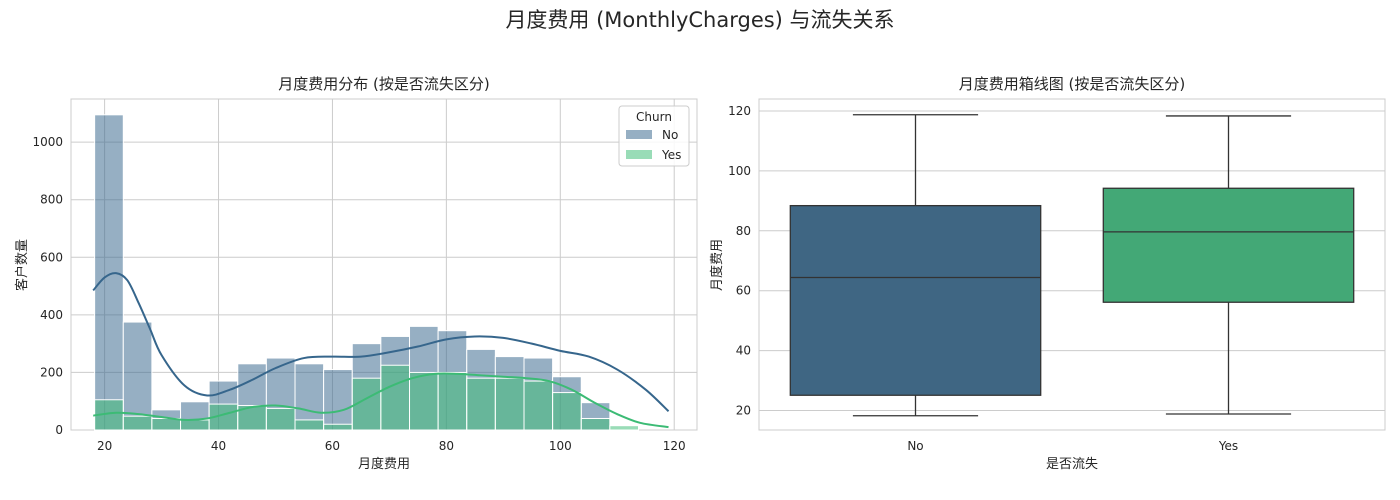 This screenshot has width=1400, height=500. I want to click on boxplot-y-tick-label: 80, so click(743, 231).